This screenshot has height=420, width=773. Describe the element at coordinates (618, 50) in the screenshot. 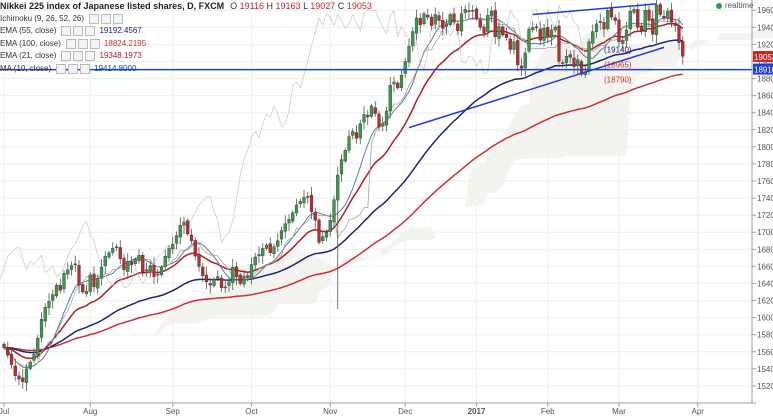

I see `annotation-label: (19140)` at that location.